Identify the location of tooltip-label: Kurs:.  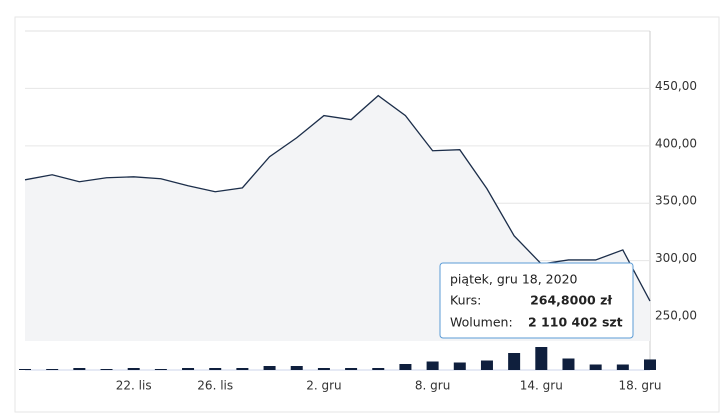
(465, 300).